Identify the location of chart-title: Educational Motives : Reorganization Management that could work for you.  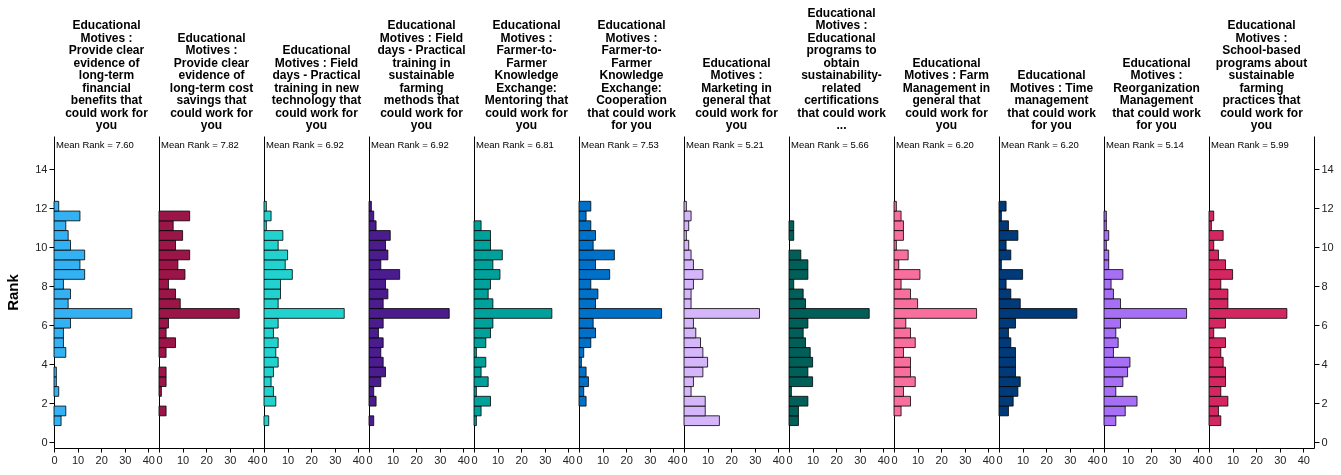
(1157, 93).